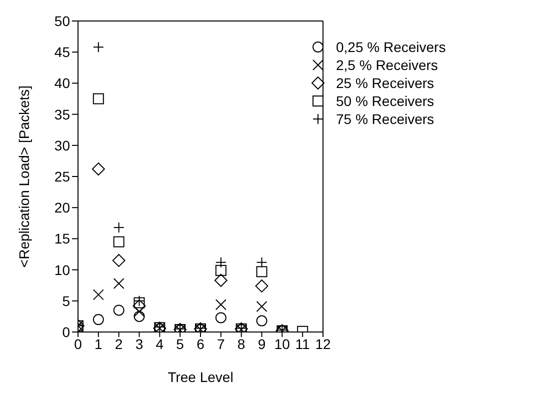 The image size is (534, 410). Describe the element at coordinates (62, 238) in the screenshot. I see `y-tick-label: 15` at that location.